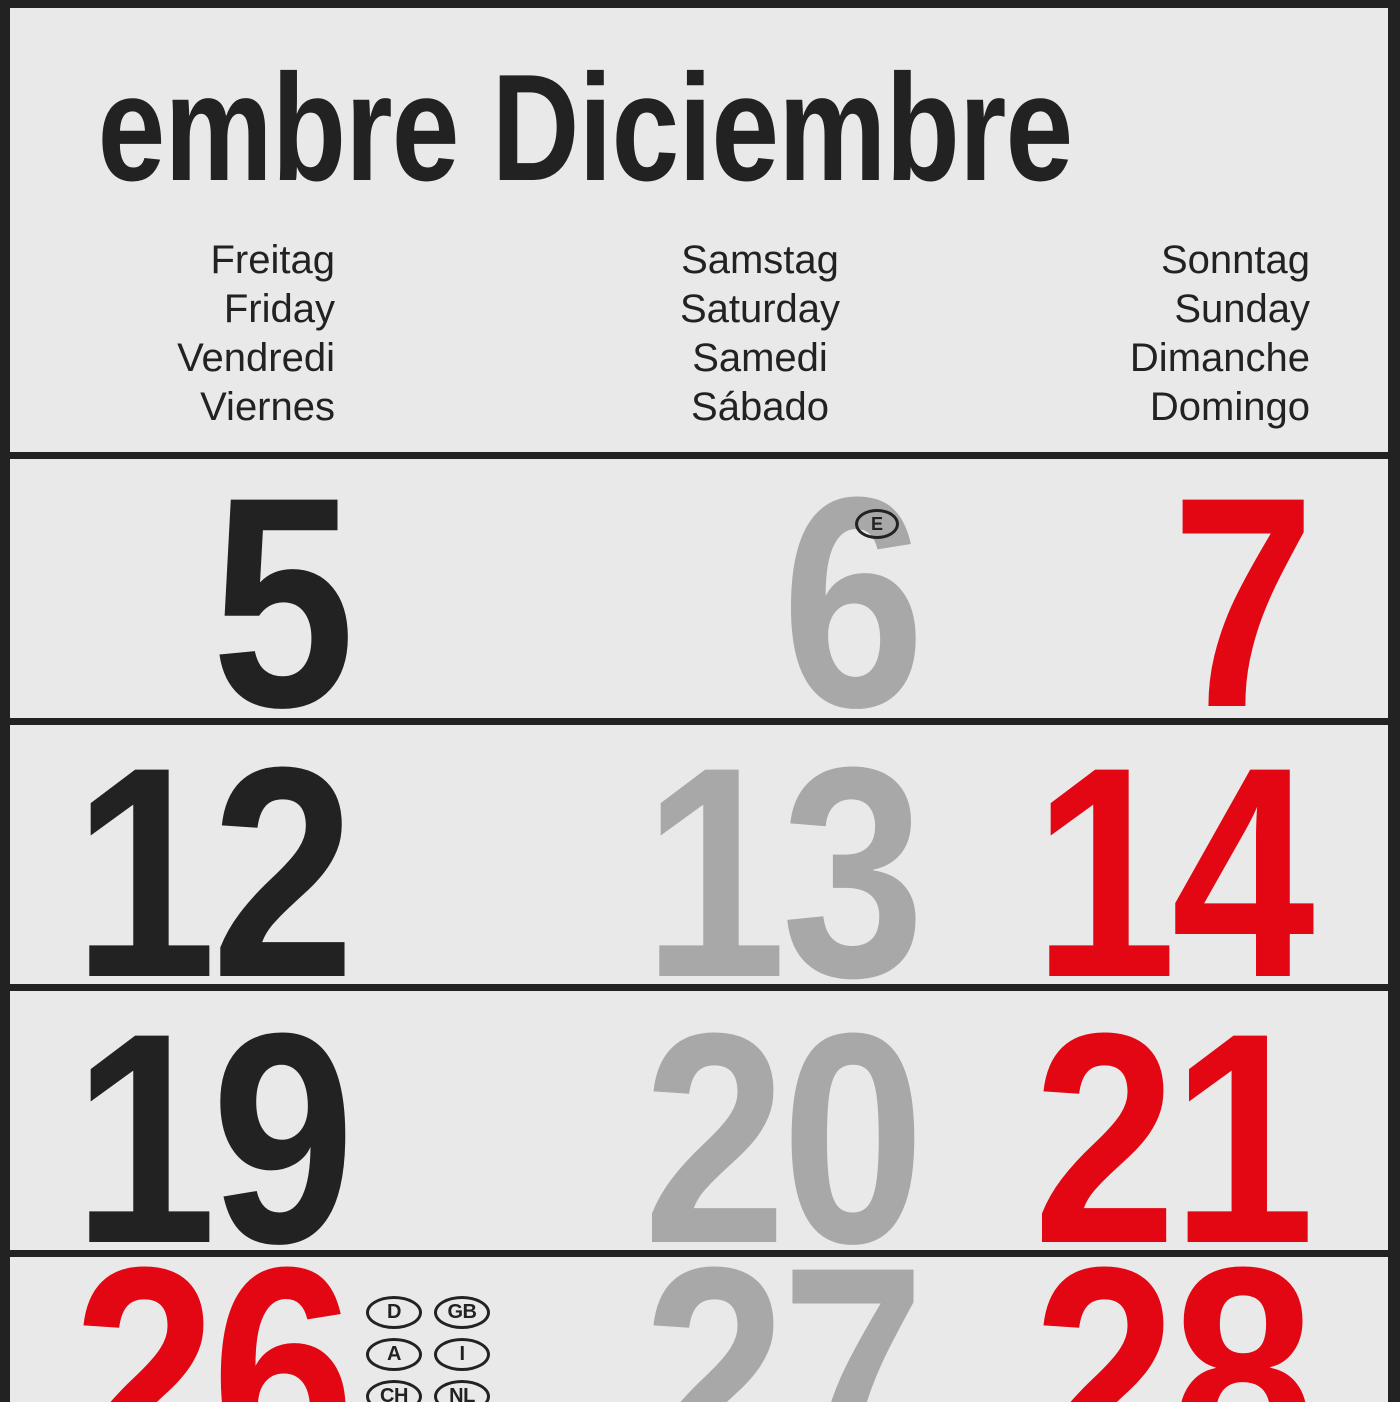 The width and height of the screenshot is (1400, 1402). What do you see at coordinates (283, 588) in the screenshot?
I see `day-number: 5` at bounding box center [283, 588].